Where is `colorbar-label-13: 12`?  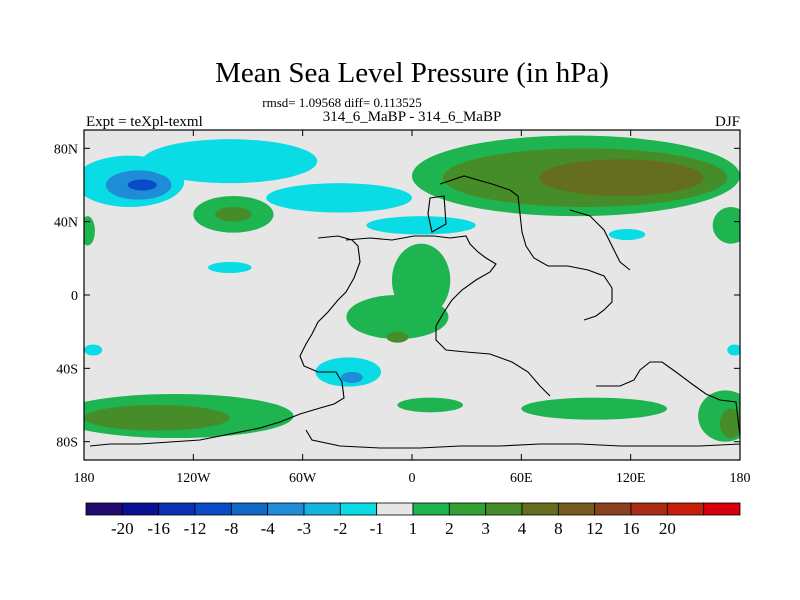
colorbar-label-13: 12 is located at coordinates (594, 528).